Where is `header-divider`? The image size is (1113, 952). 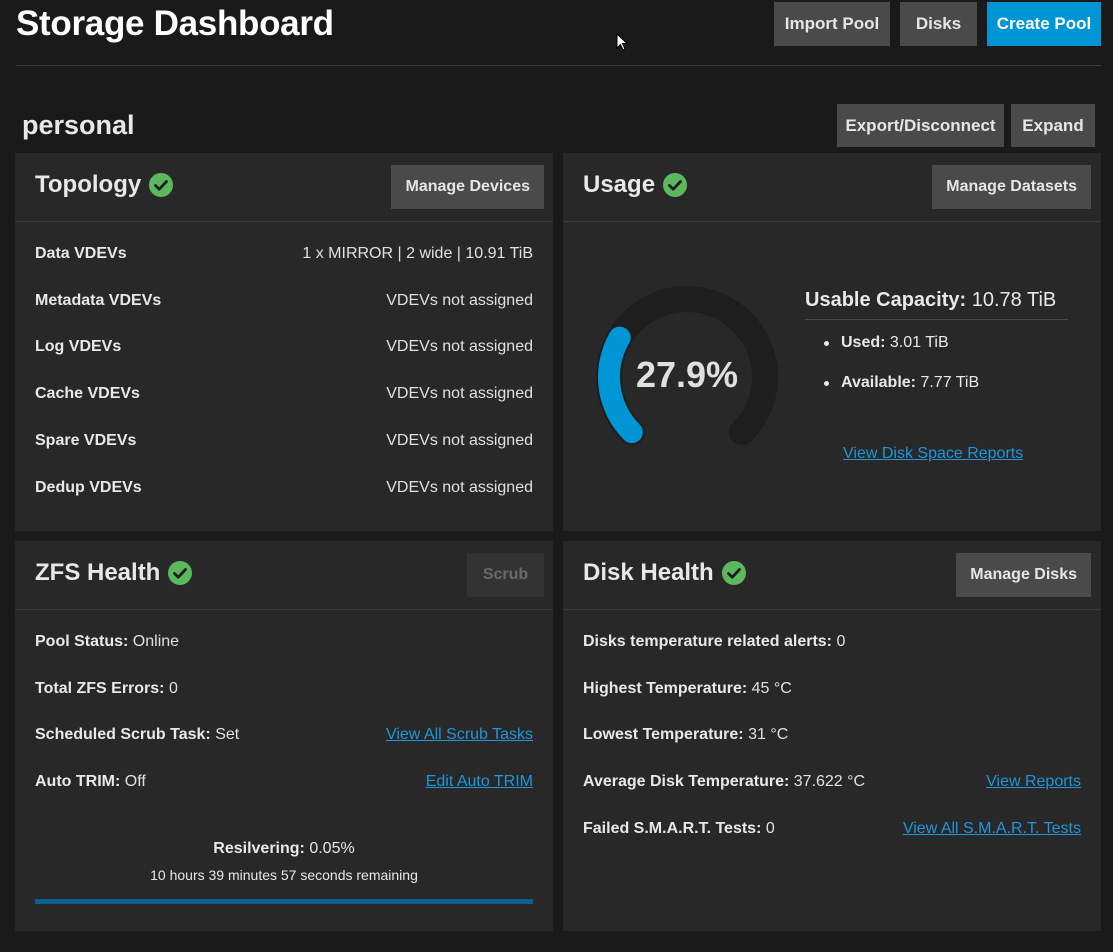
header-divider is located at coordinates (558, 65).